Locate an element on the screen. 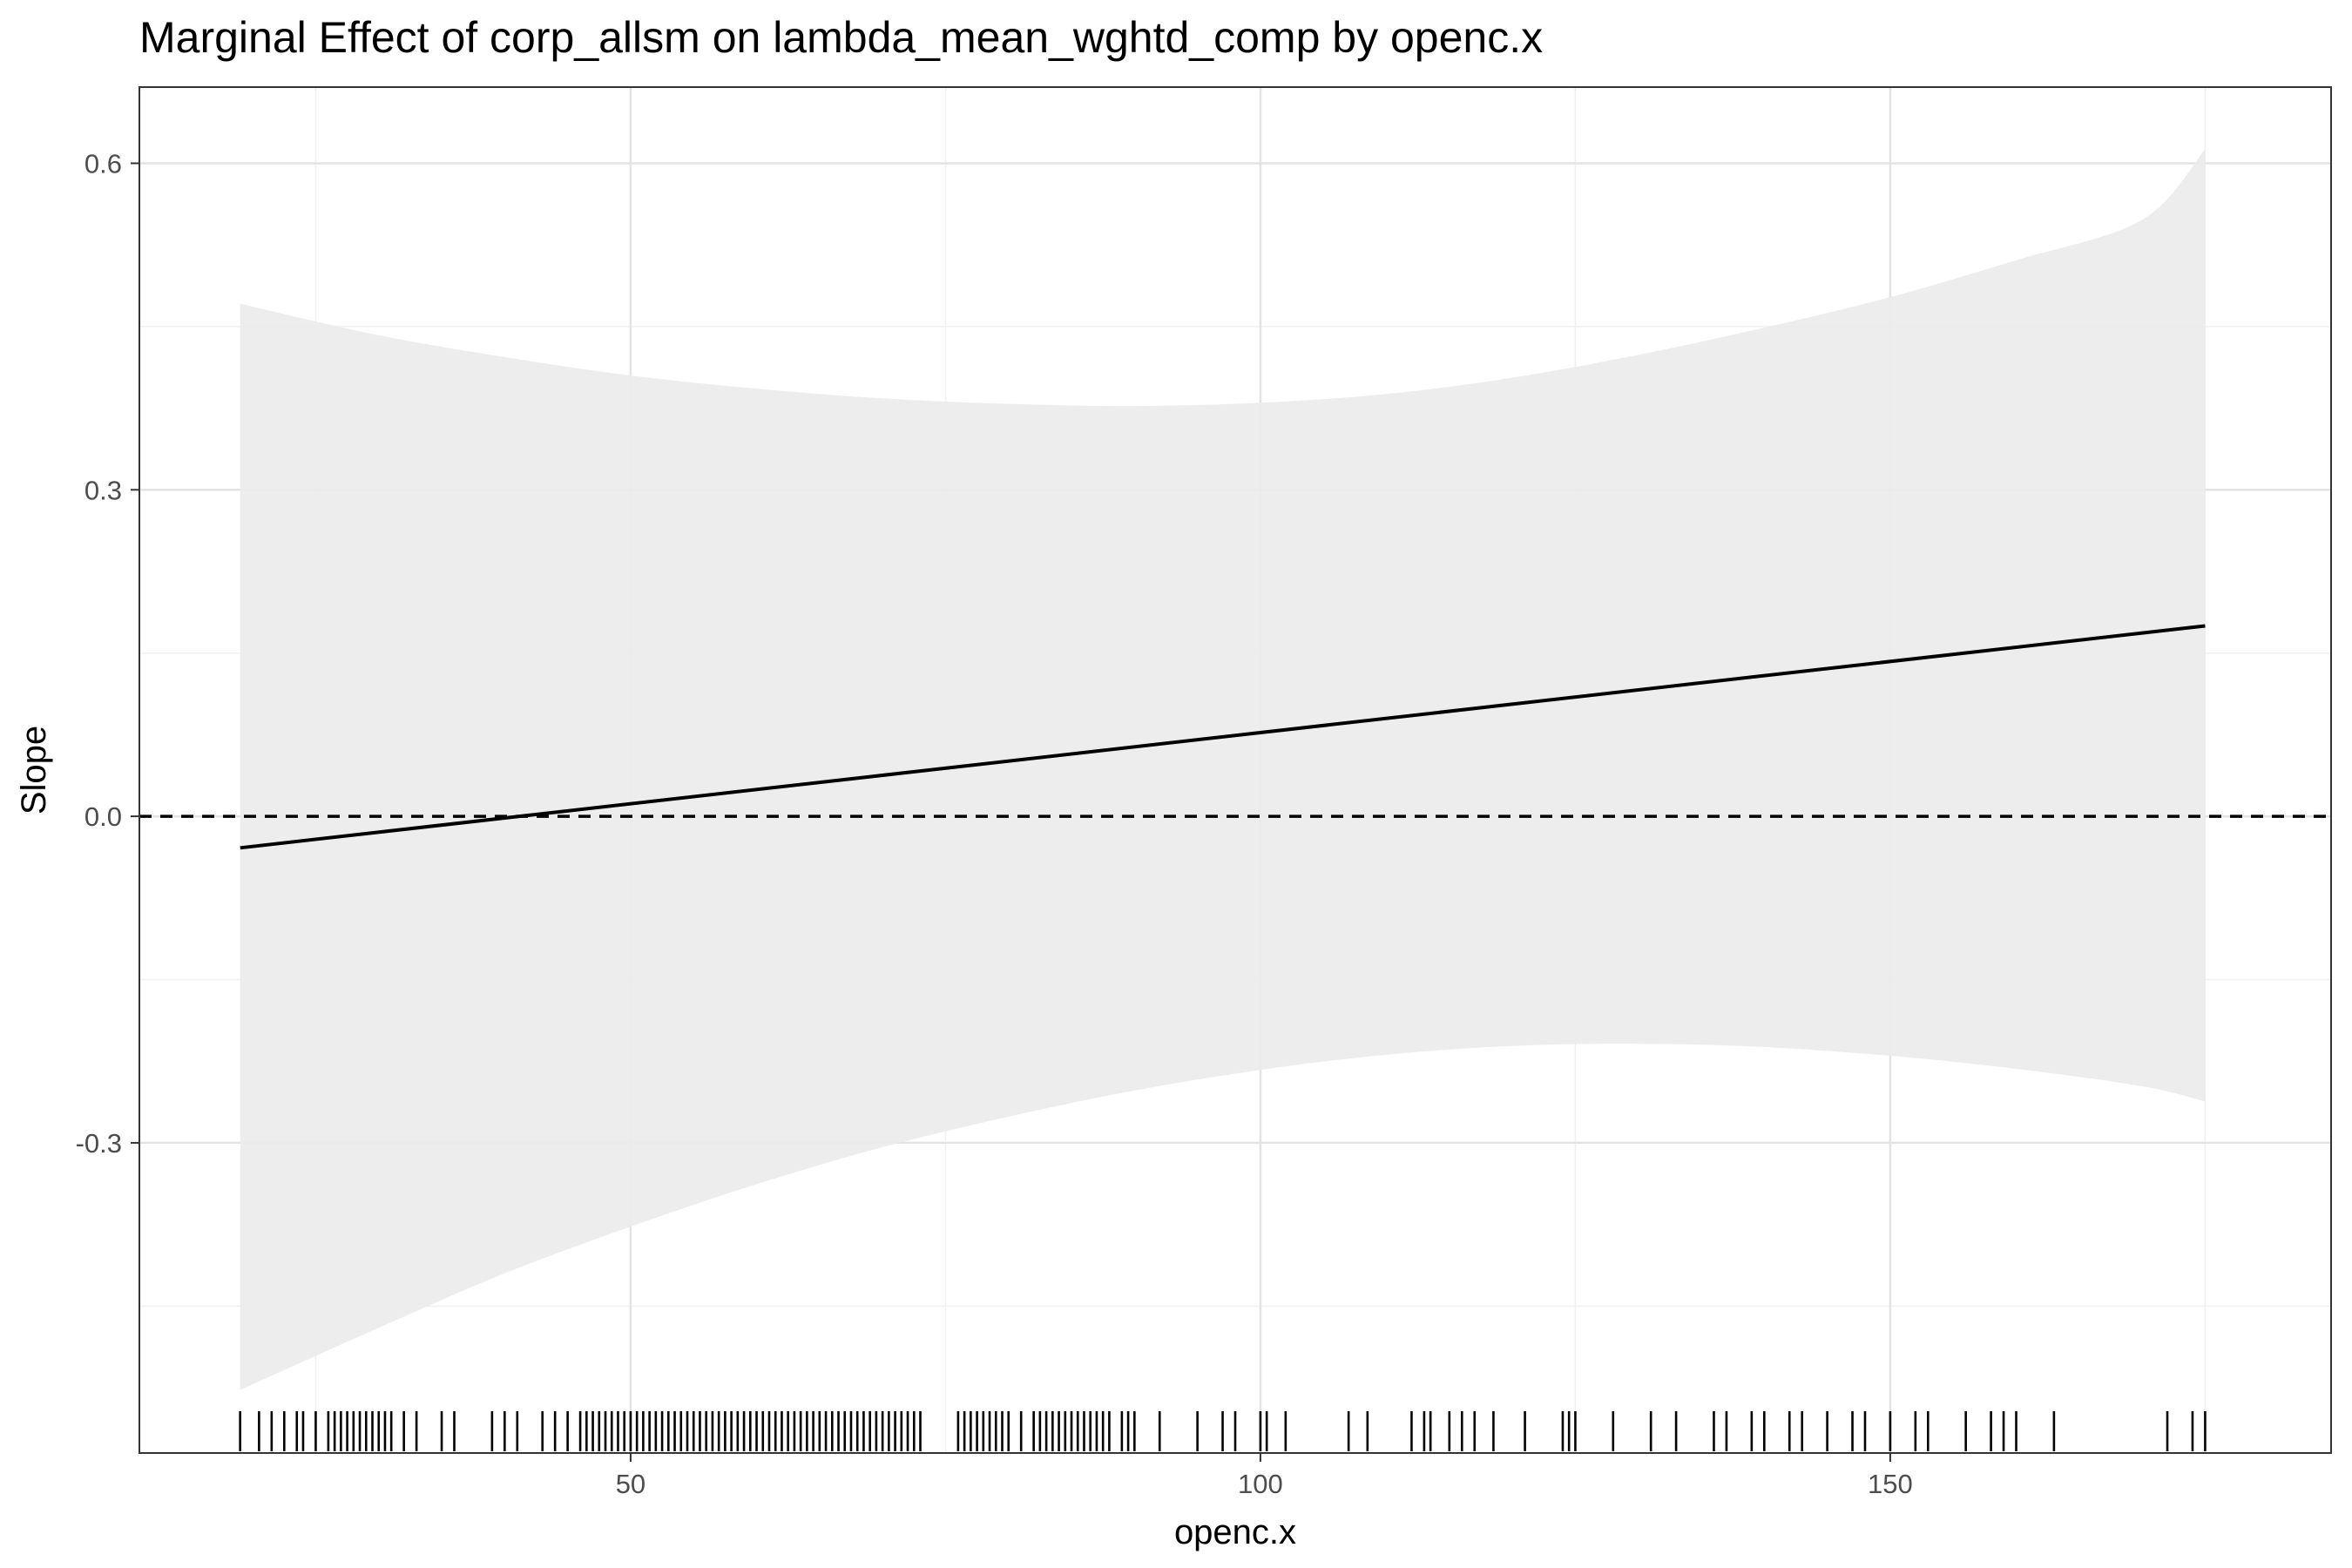 Image resolution: width=2352 pixels, height=1568 pixels. x-axis-title: openc.x is located at coordinates (1235, 1532).